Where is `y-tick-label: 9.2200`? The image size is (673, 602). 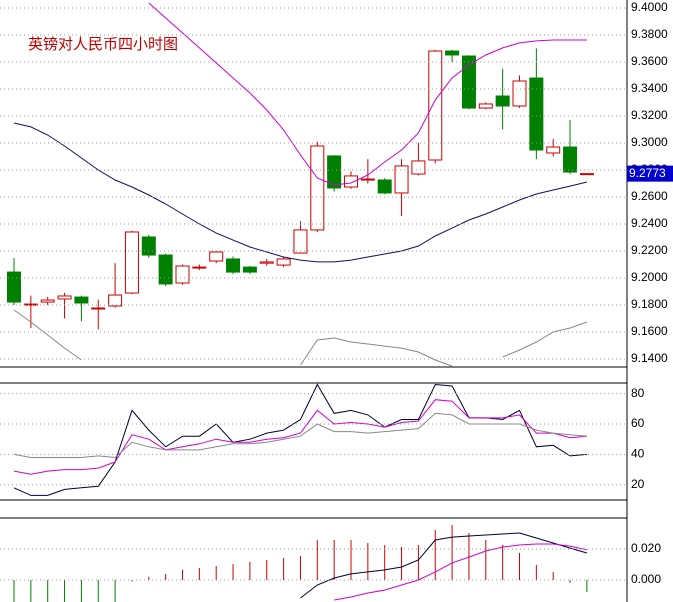
y-tick-label: 9.2200 is located at coordinates (649, 250).